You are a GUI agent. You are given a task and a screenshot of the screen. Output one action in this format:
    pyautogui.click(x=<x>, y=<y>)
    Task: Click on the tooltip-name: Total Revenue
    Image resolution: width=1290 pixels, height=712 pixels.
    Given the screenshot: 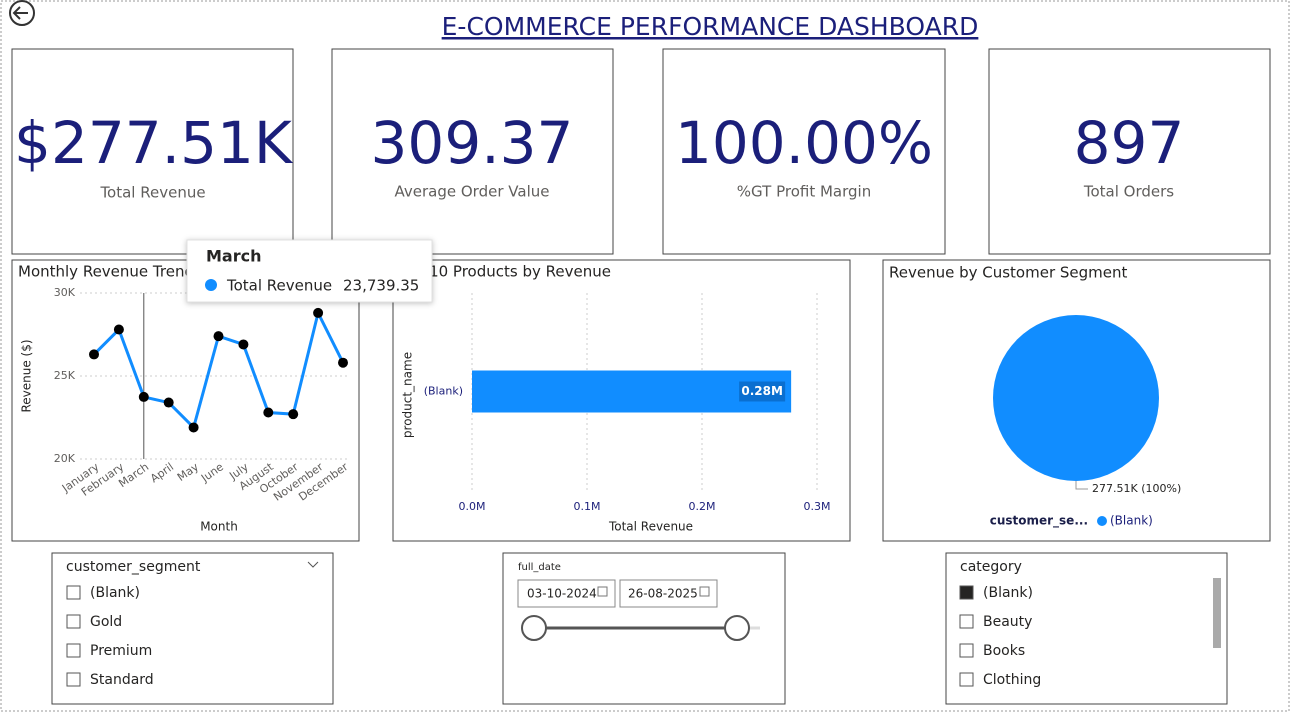 What is the action you would take?
    pyautogui.click(x=279, y=286)
    